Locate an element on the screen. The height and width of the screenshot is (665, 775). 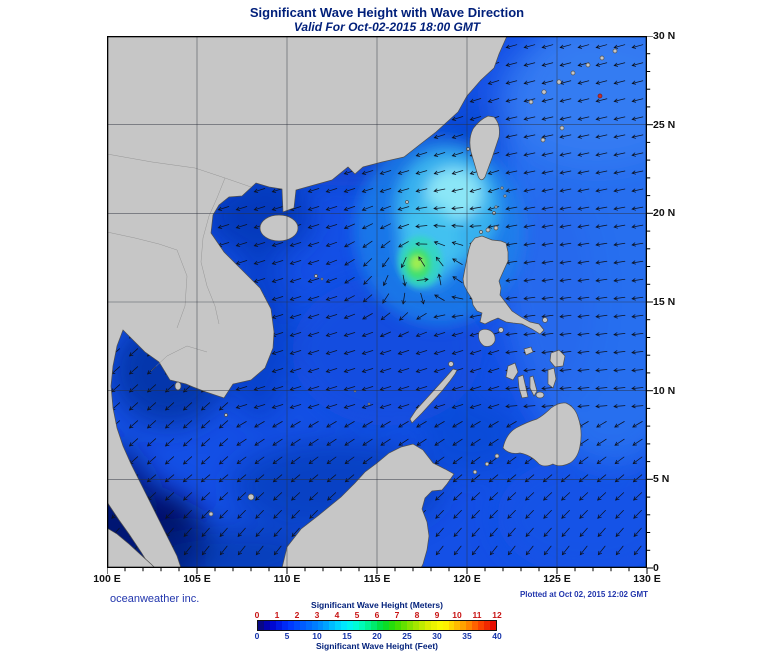
y-axis-tick-label: 0 is located at coordinates (656, 568).